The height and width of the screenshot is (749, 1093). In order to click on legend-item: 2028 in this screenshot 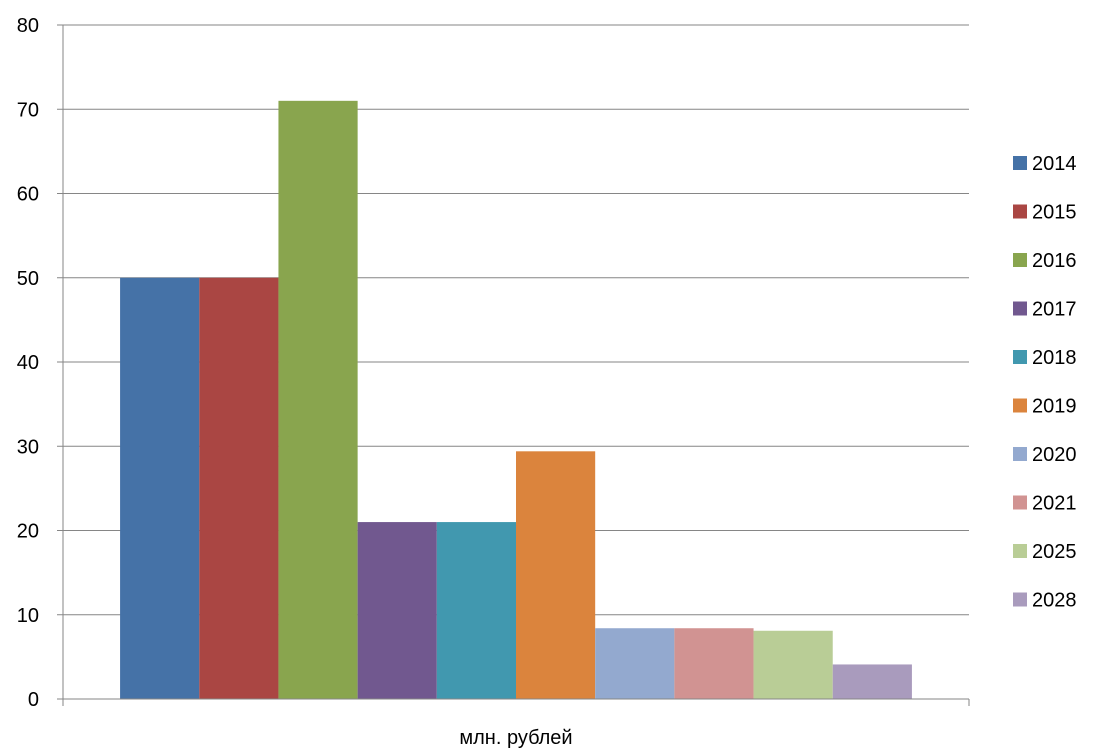, I will do `click(1045, 601)`.